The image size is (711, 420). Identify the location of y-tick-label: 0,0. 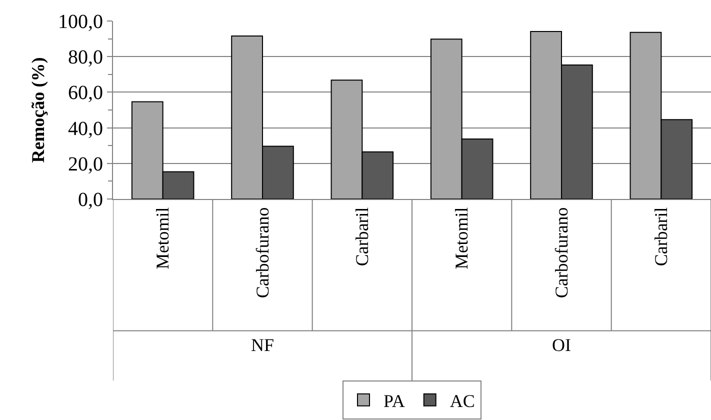
(90, 200).